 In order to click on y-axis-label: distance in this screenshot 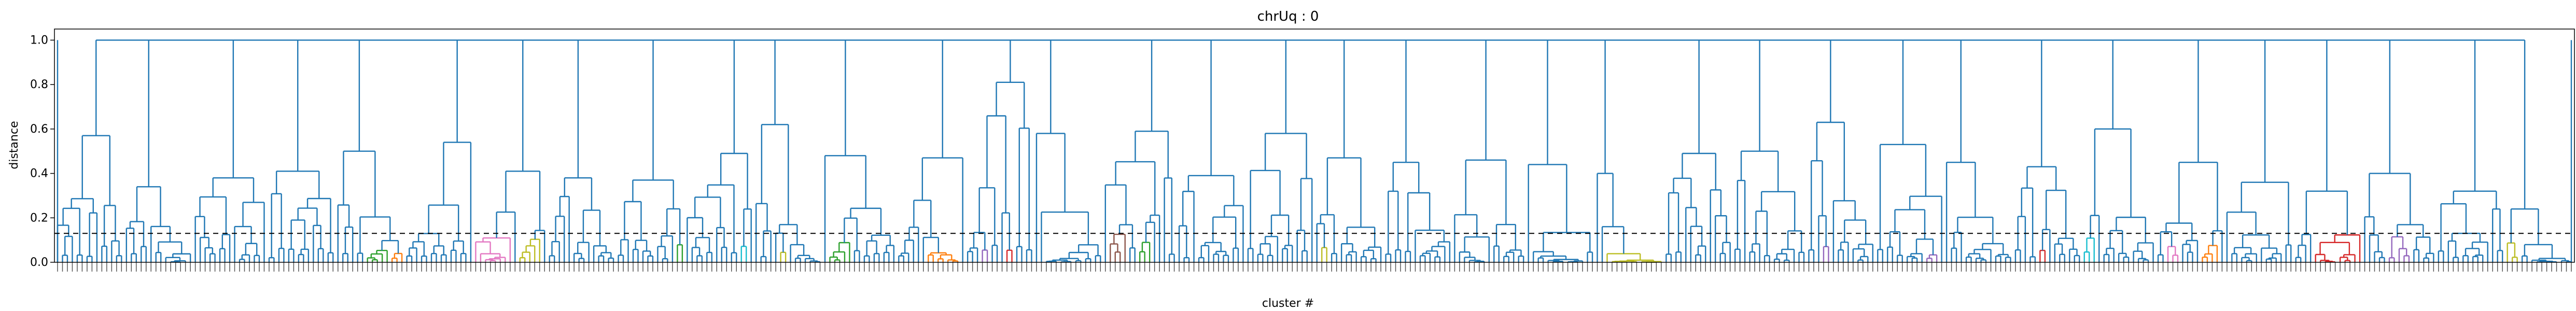, I will do `click(14, 145)`.